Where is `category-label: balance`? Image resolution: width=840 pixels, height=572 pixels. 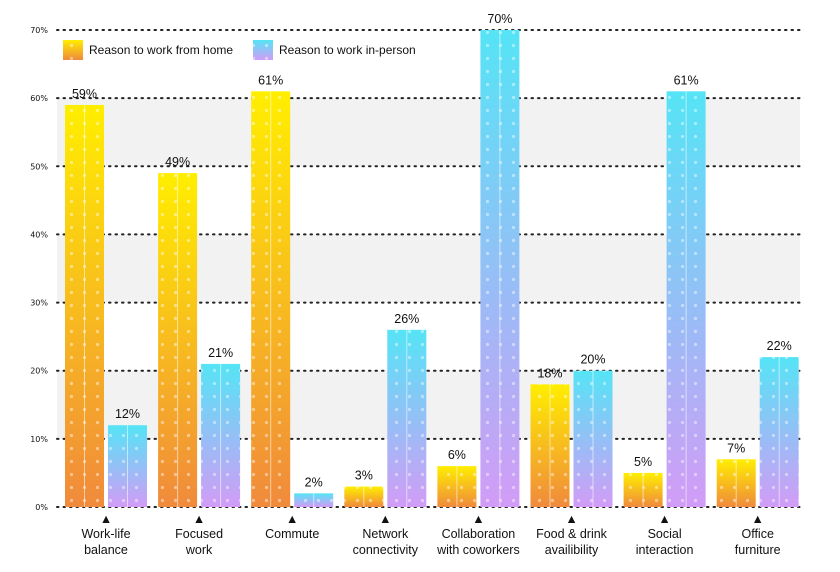
category-label: balance is located at coordinates (106, 550).